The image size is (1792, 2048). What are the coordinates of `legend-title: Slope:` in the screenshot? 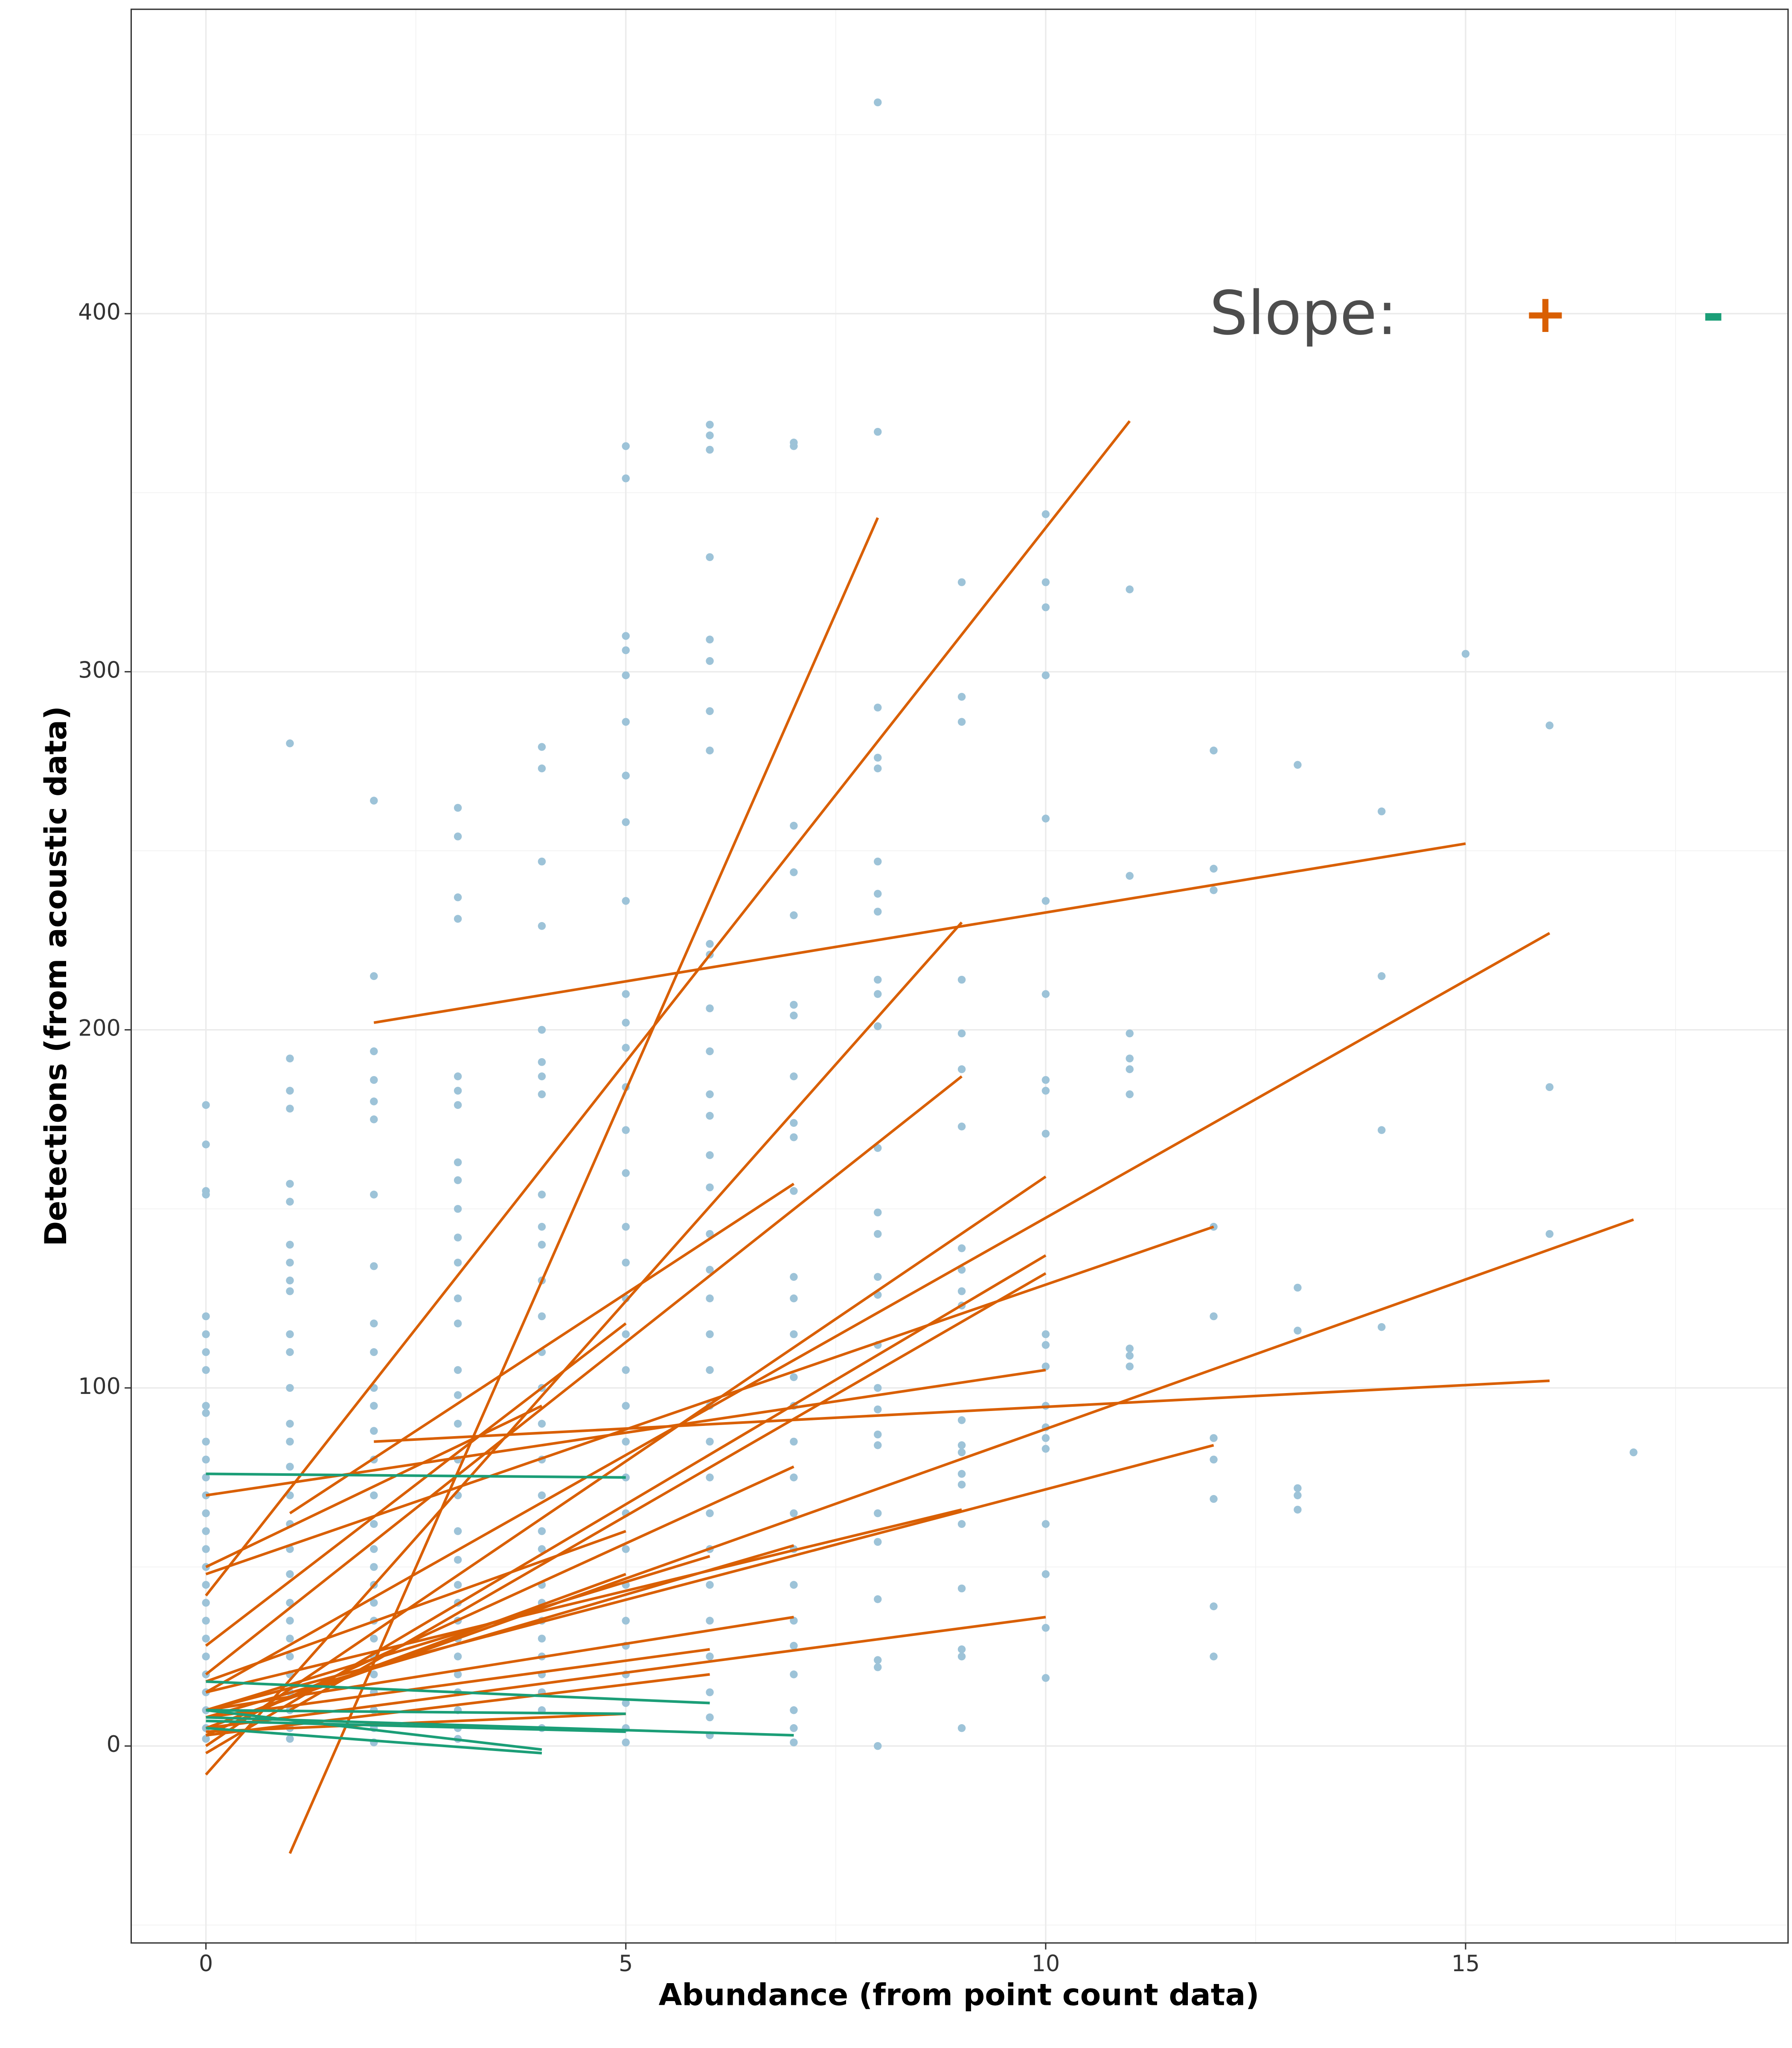 It's located at (1303, 314).